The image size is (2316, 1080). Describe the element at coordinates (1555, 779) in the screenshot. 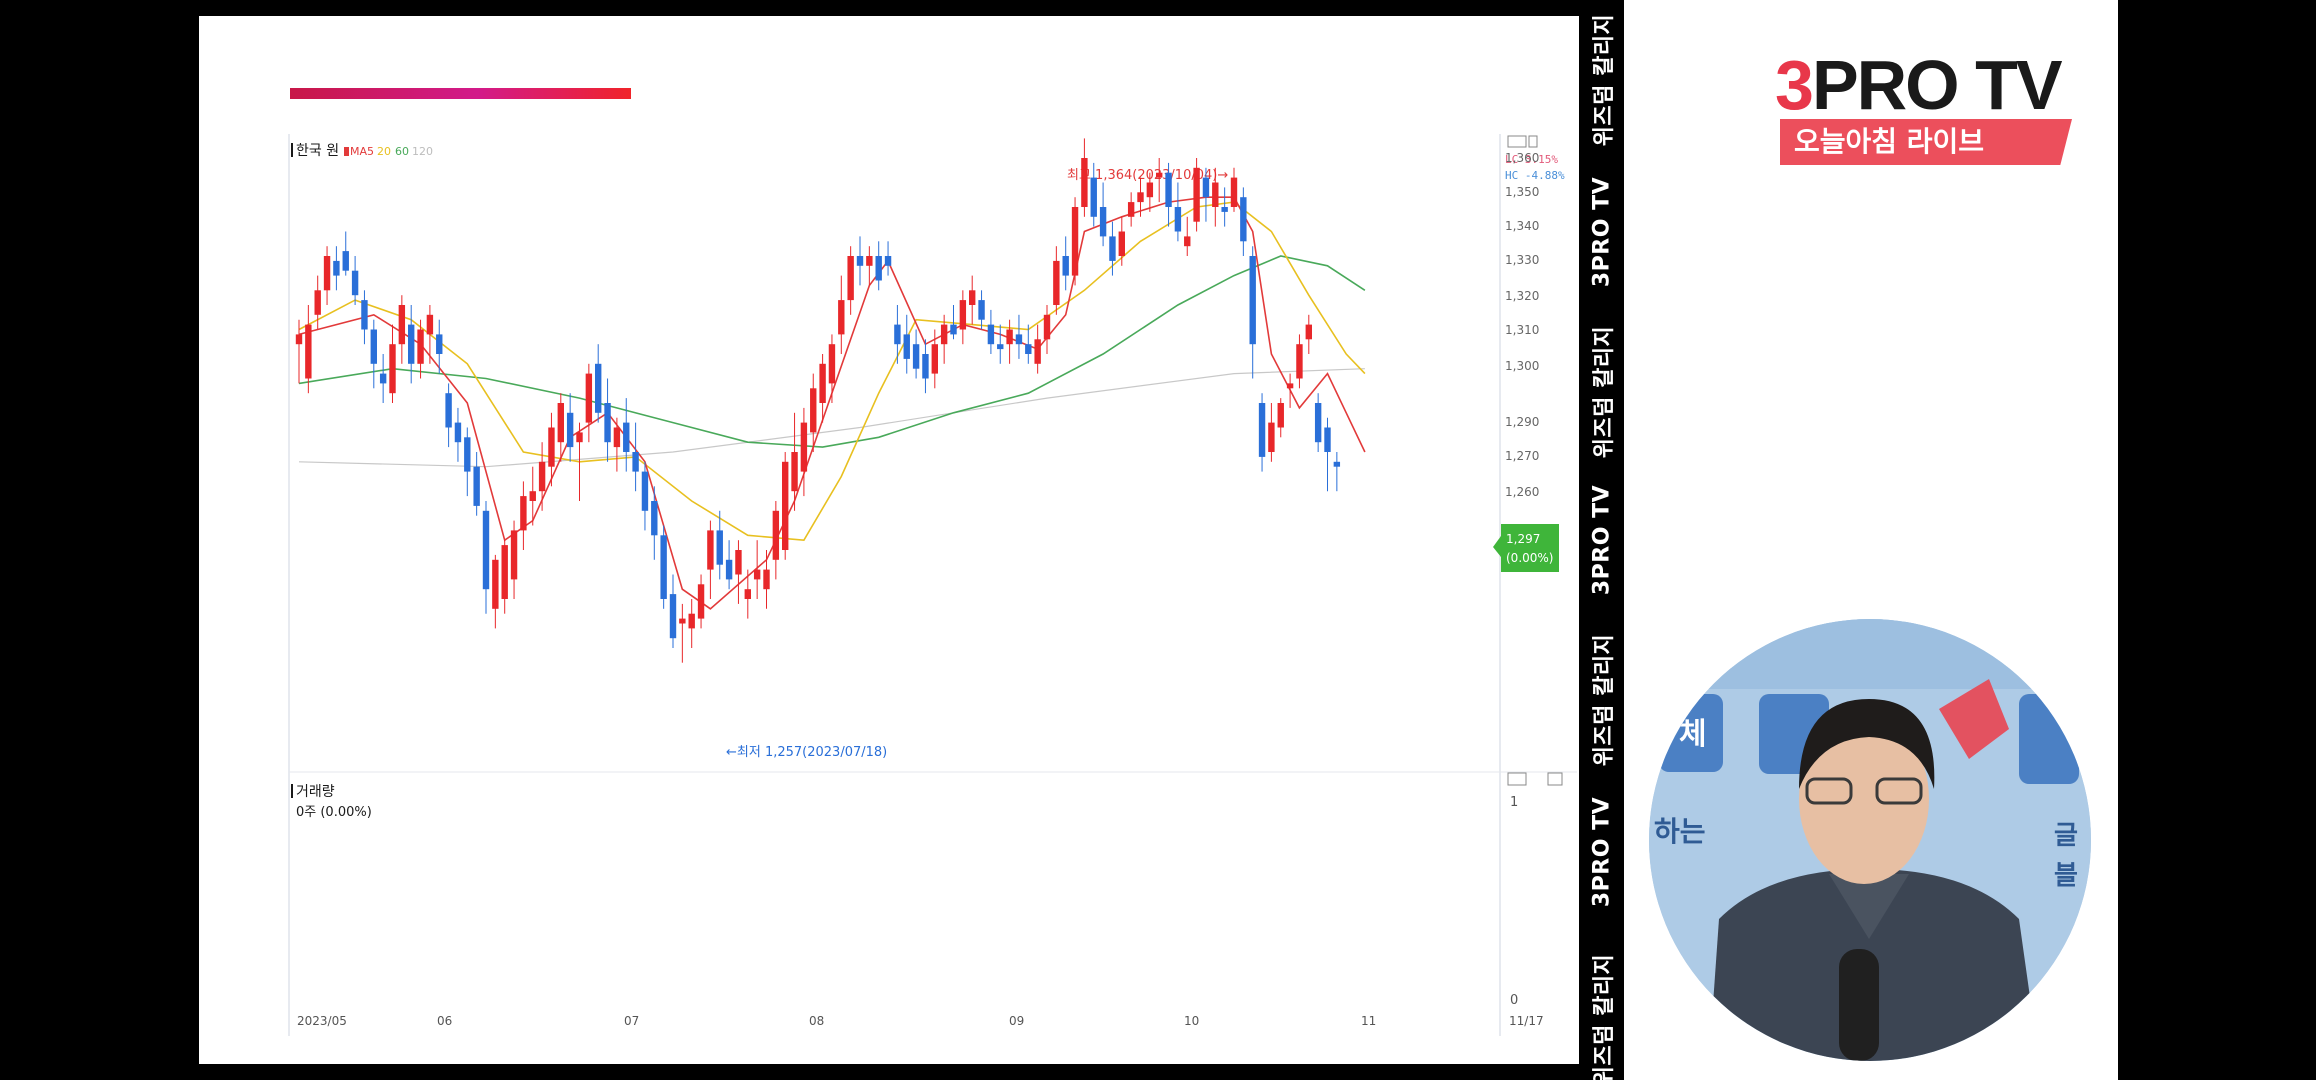

I see `volume-close-icon` at that location.